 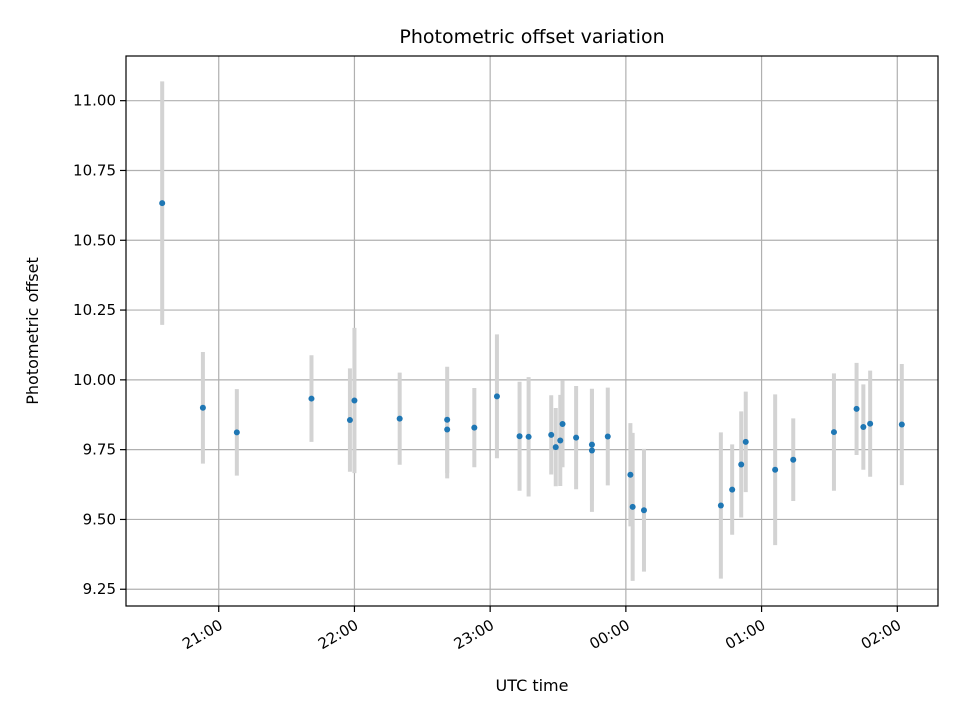 What do you see at coordinates (745, 634) in the screenshot?
I see `x-tick-label: 01:00` at bounding box center [745, 634].